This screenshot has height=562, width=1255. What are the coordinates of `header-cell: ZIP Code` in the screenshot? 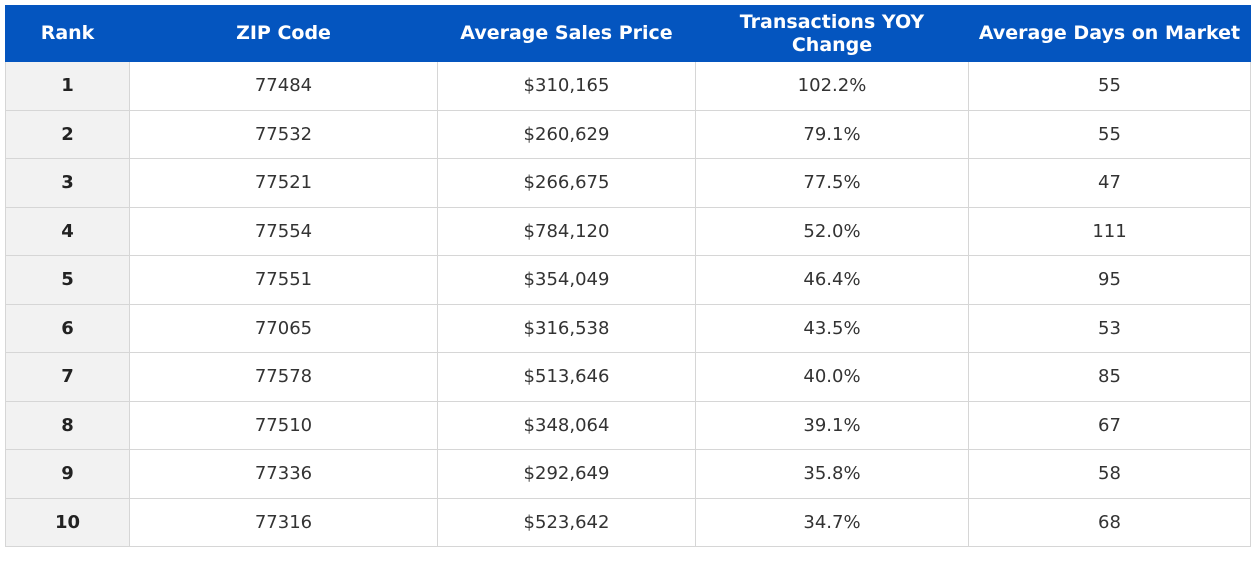 It's located at (283, 33).